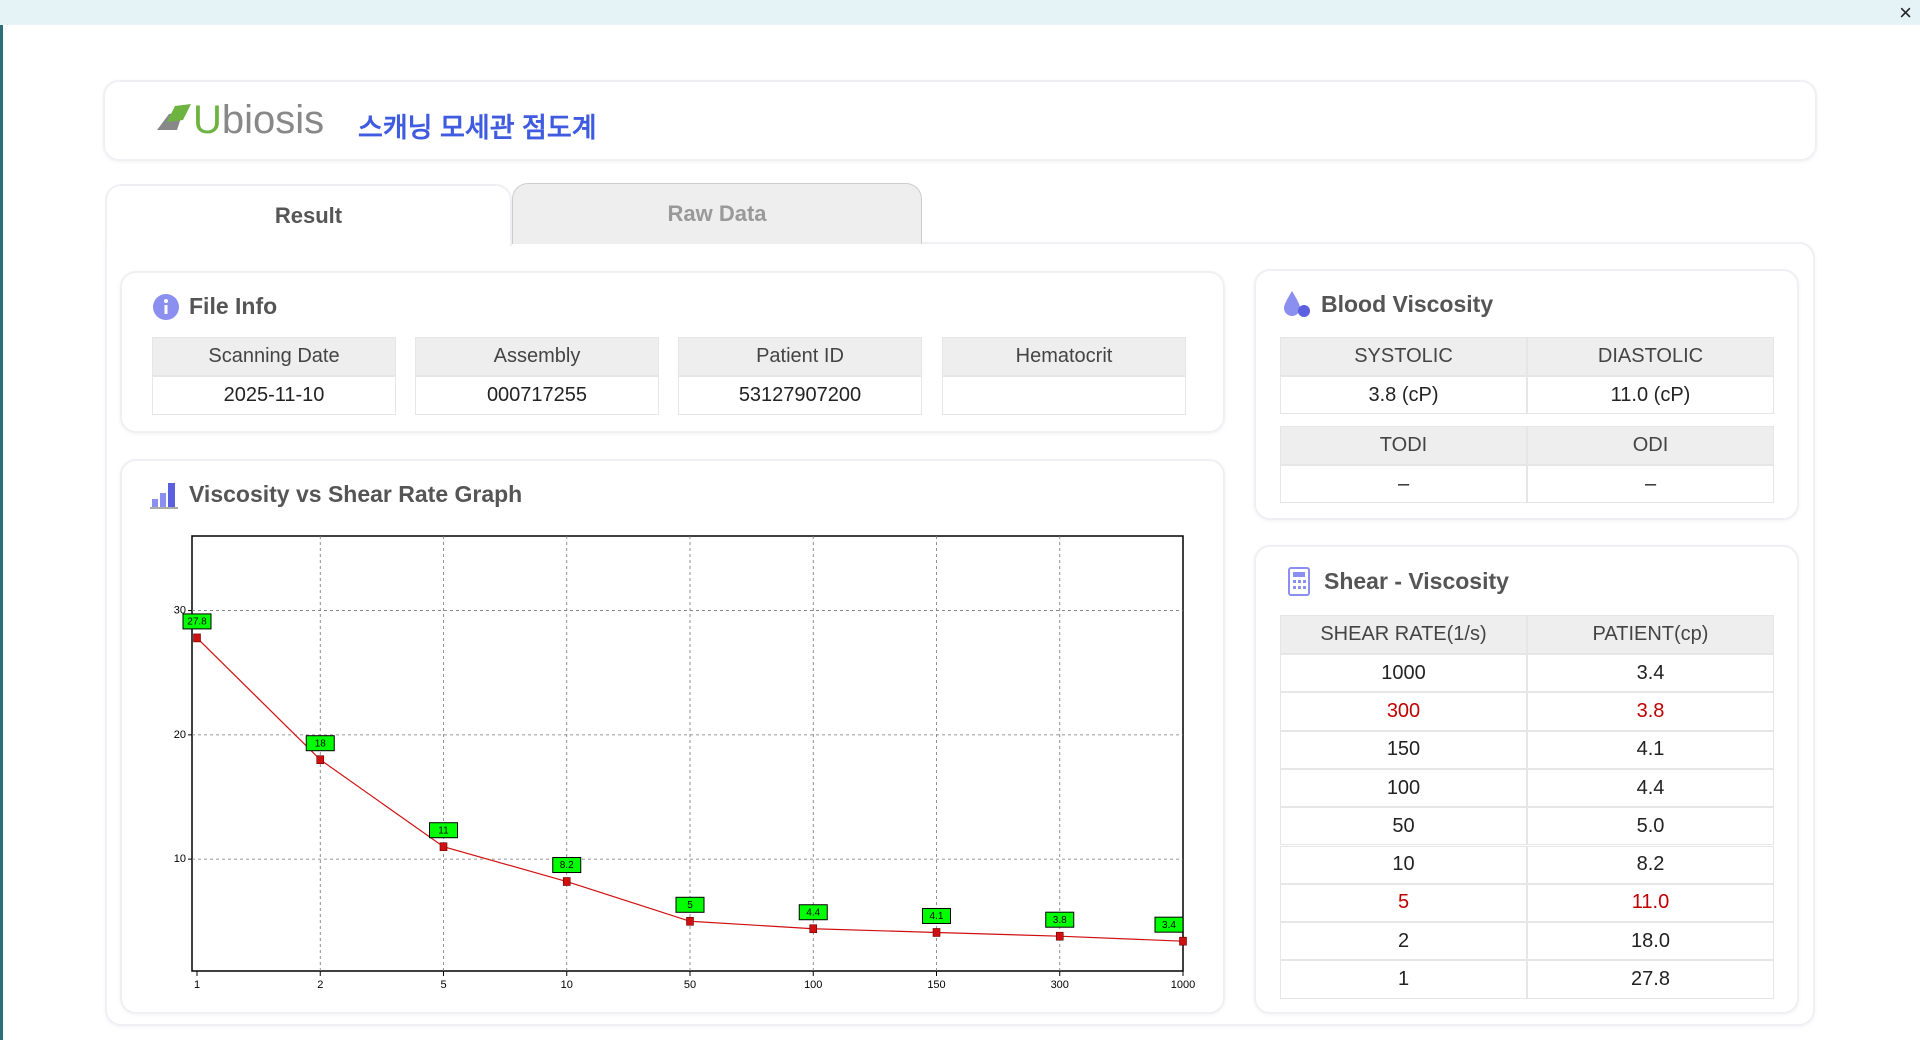  What do you see at coordinates (1650, 356) in the screenshot?
I see `table-header: DIASTOLIC` at bounding box center [1650, 356].